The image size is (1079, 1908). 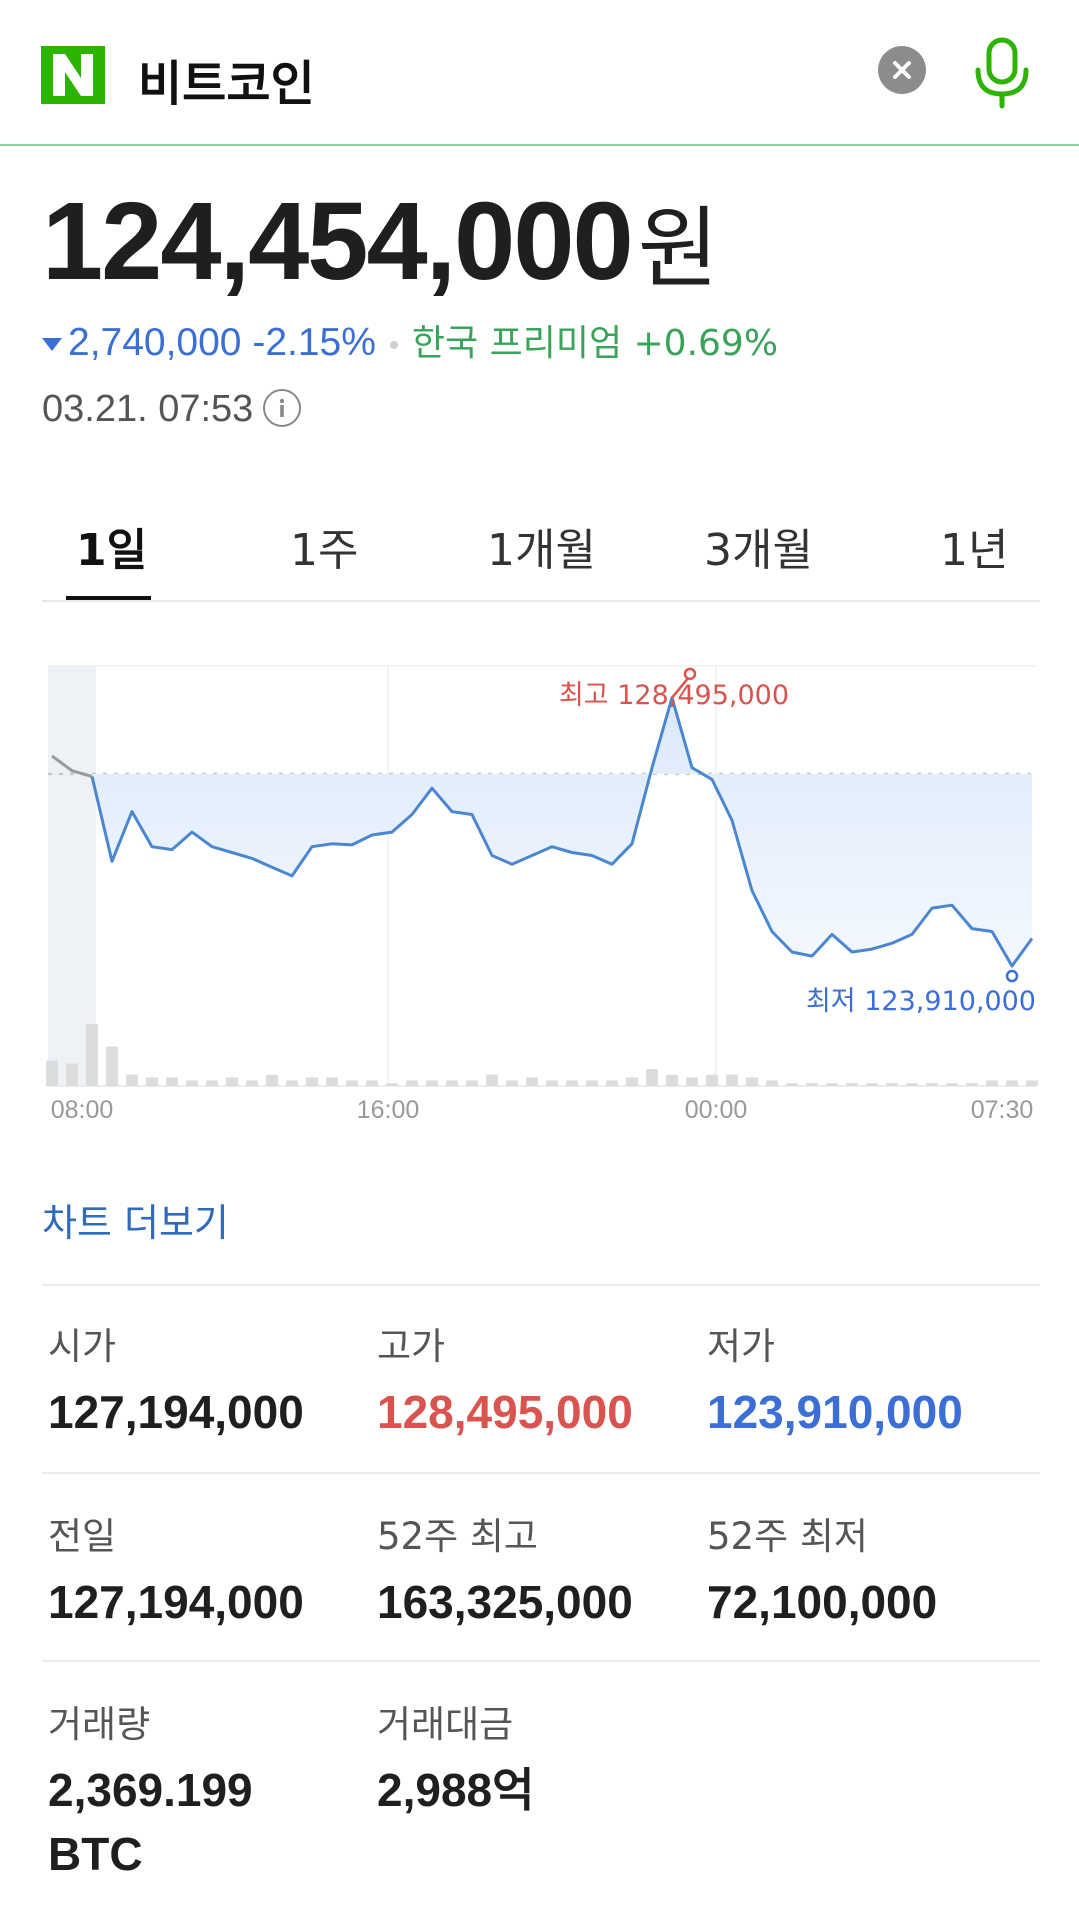 I want to click on tab-1-week: 1주, so click(x=324, y=550).